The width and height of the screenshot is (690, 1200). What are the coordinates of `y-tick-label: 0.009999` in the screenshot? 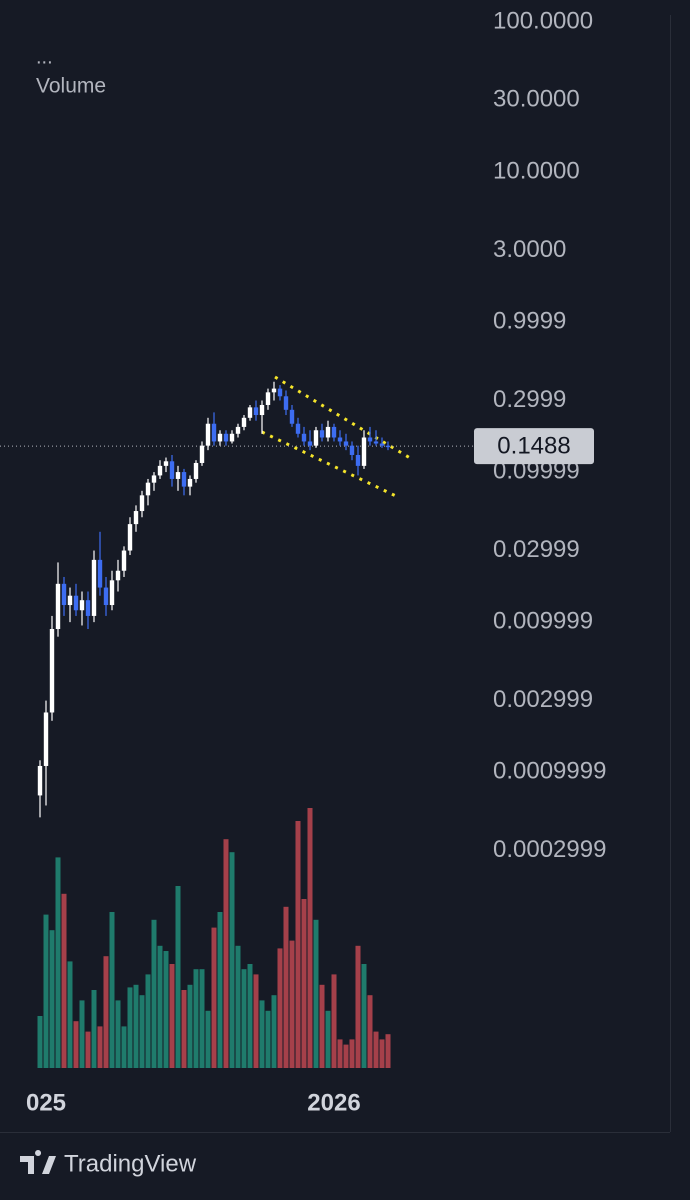 It's located at (543, 620).